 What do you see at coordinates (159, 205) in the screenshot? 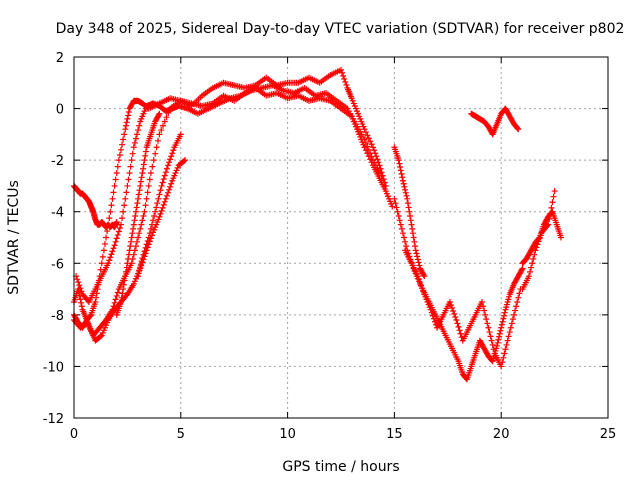
I see `series-trace-g` at bounding box center [159, 205].